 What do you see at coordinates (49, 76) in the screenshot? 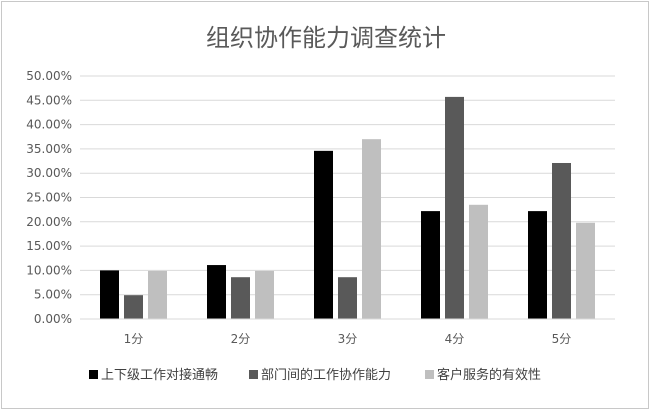
I see `y-tick-label: 50.00%` at bounding box center [49, 76].